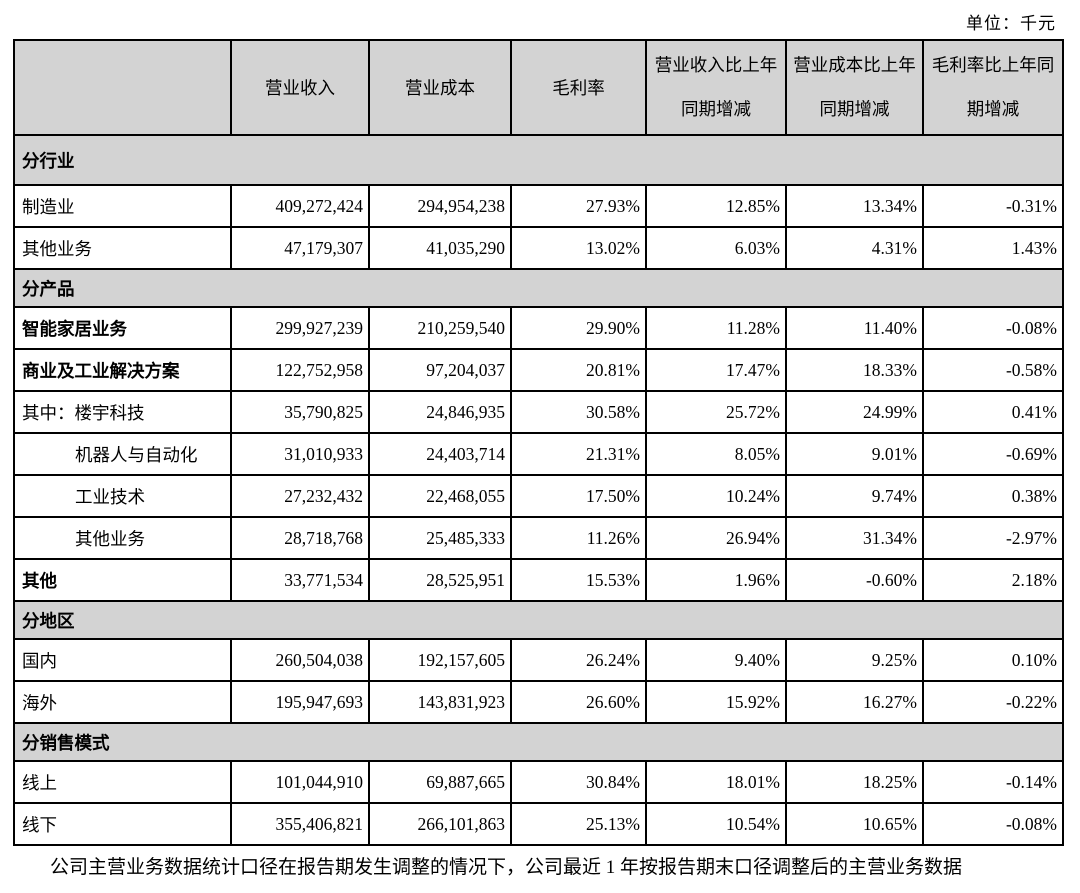 The image size is (1080, 893). I want to click on cell-value: 0.41%, so click(993, 412).